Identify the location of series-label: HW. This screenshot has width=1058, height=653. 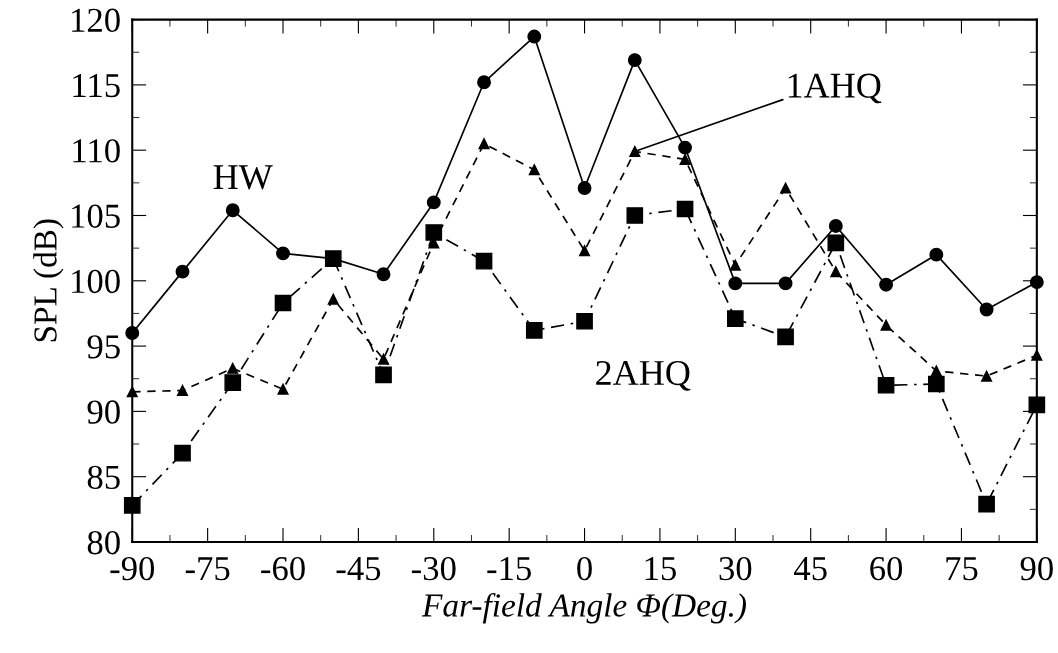
(243, 177).